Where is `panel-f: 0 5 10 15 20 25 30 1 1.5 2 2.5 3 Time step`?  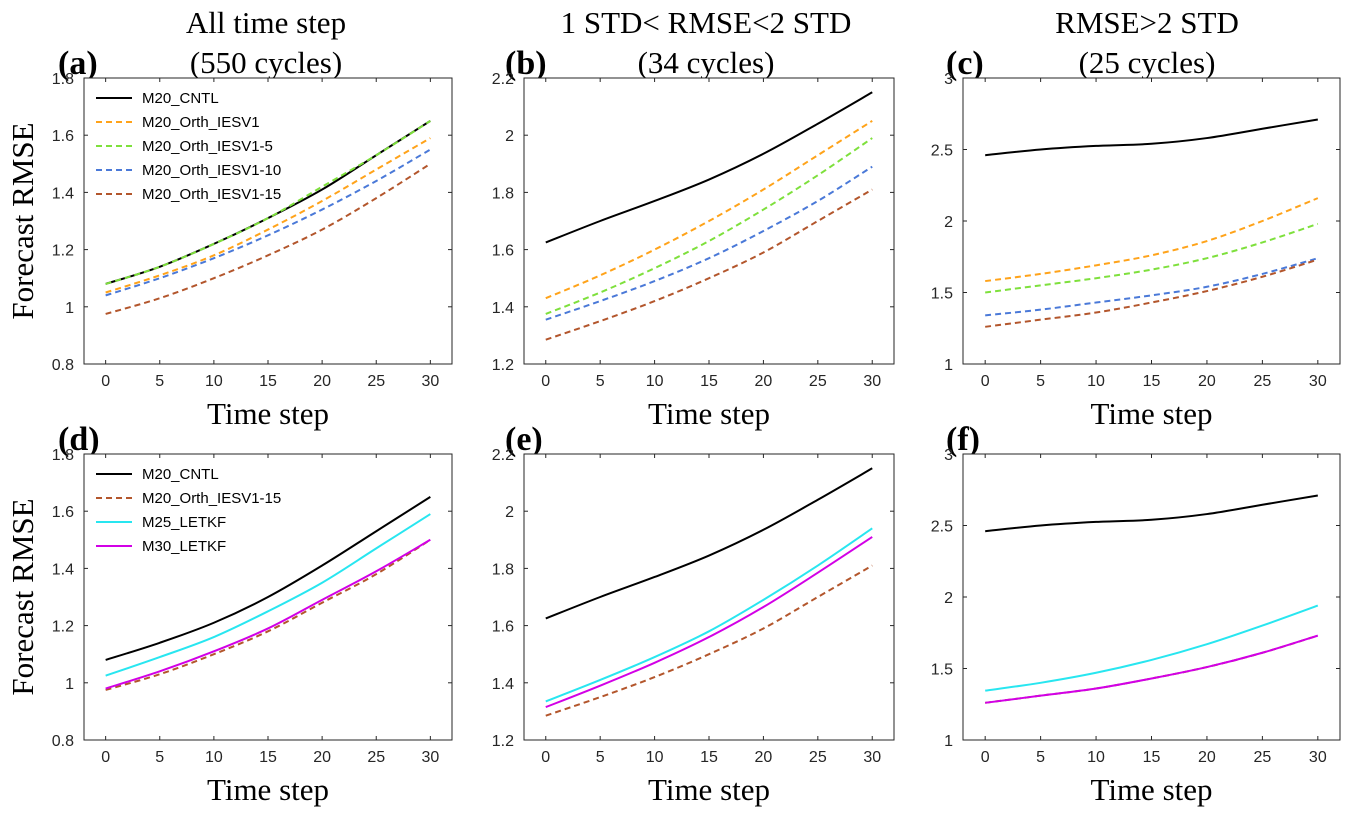 panel-f: 0 5 10 15 20 25 30 1 1.5 2 2.5 3 Time step is located at coordinates (1136, 627).